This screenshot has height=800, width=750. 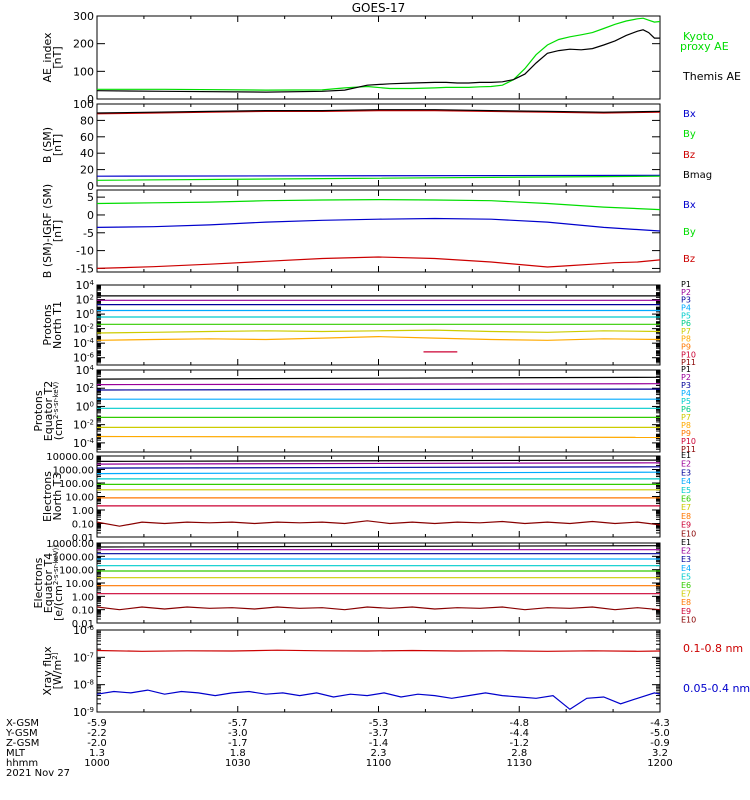 I want to click on footer-value: -1.7, so click(x=238, y=743).